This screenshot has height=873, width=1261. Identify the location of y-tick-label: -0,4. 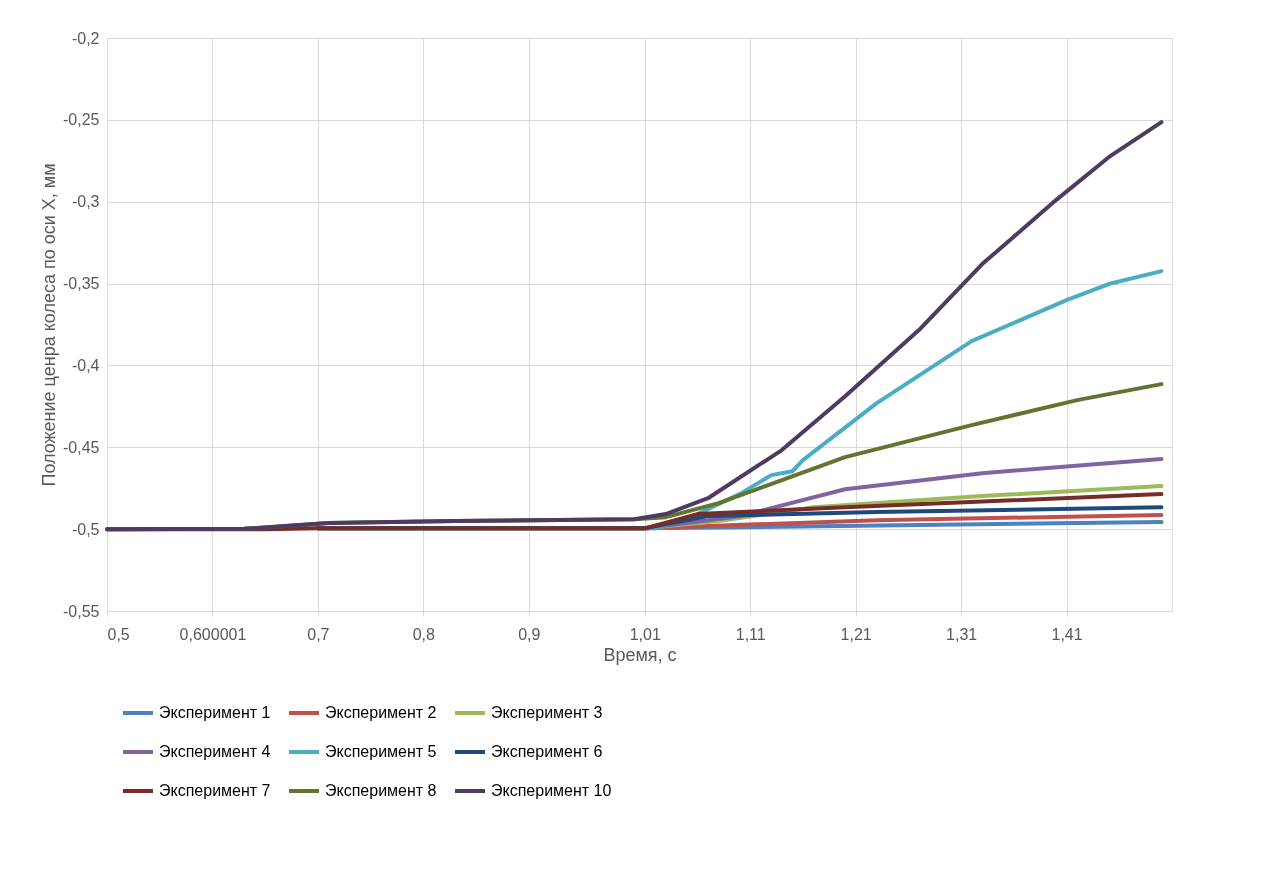
(85, 365).